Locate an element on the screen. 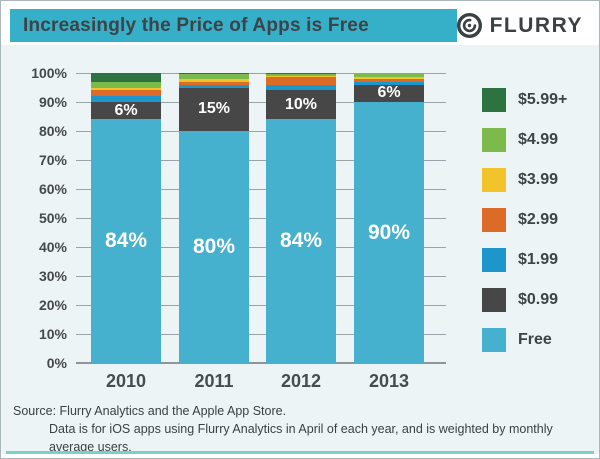  legend-item: $5.99+ is located at coordinates (524, 100).